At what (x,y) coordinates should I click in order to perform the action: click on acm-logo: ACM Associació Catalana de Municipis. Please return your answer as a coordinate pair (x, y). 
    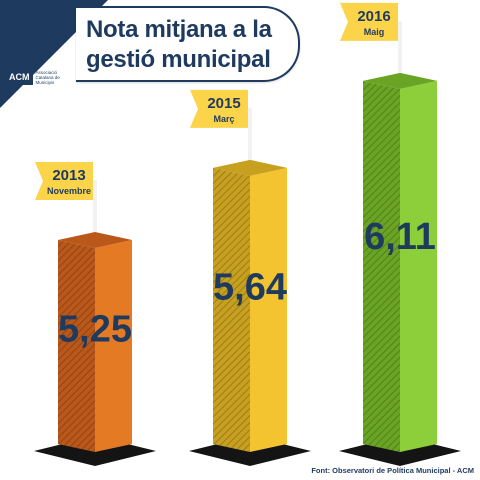
    Looking at the image, I should click on (45, 77).